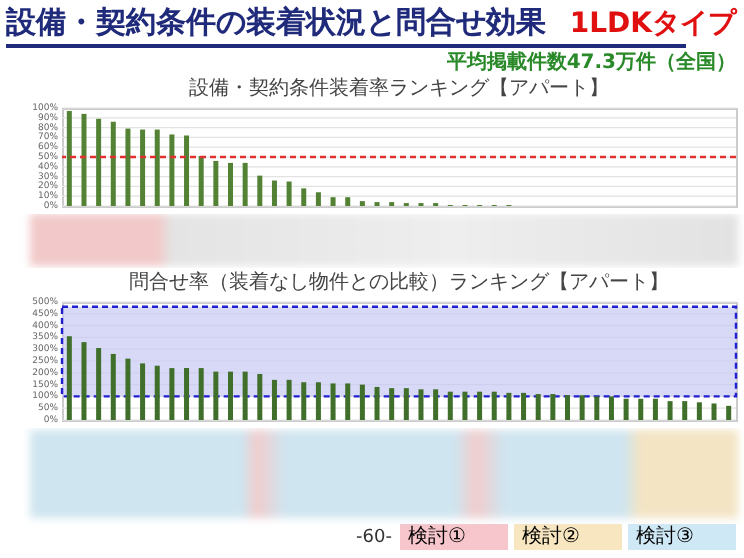  Describe the element at coordinates (399, 282) in the screenshot. I see `chart-title: 問合せ率（装着なし物件との比較）ランキング【アパート】` at that location.